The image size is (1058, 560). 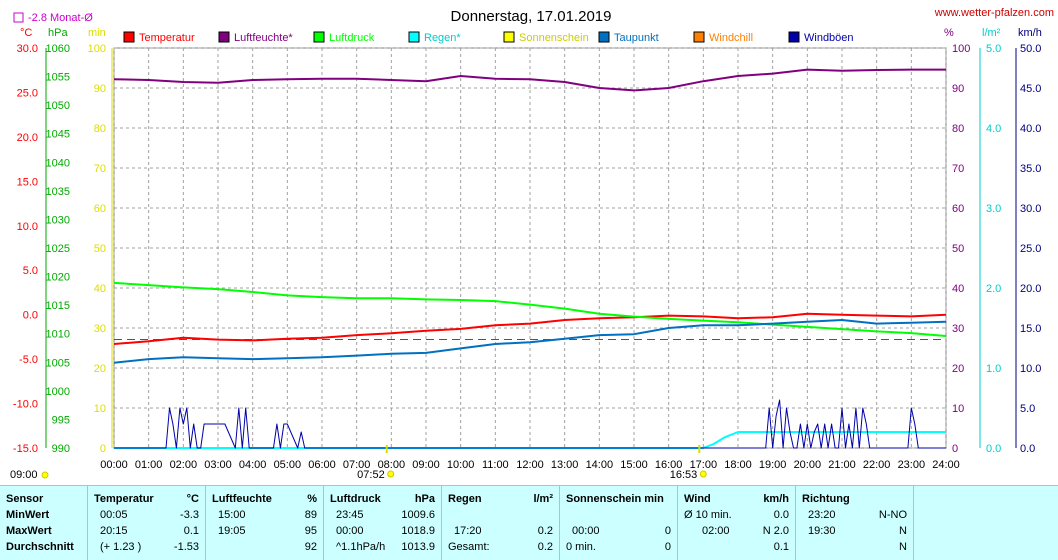 I want to click on stats-rain-max-value: 0.2, so click(x=545, y=531).